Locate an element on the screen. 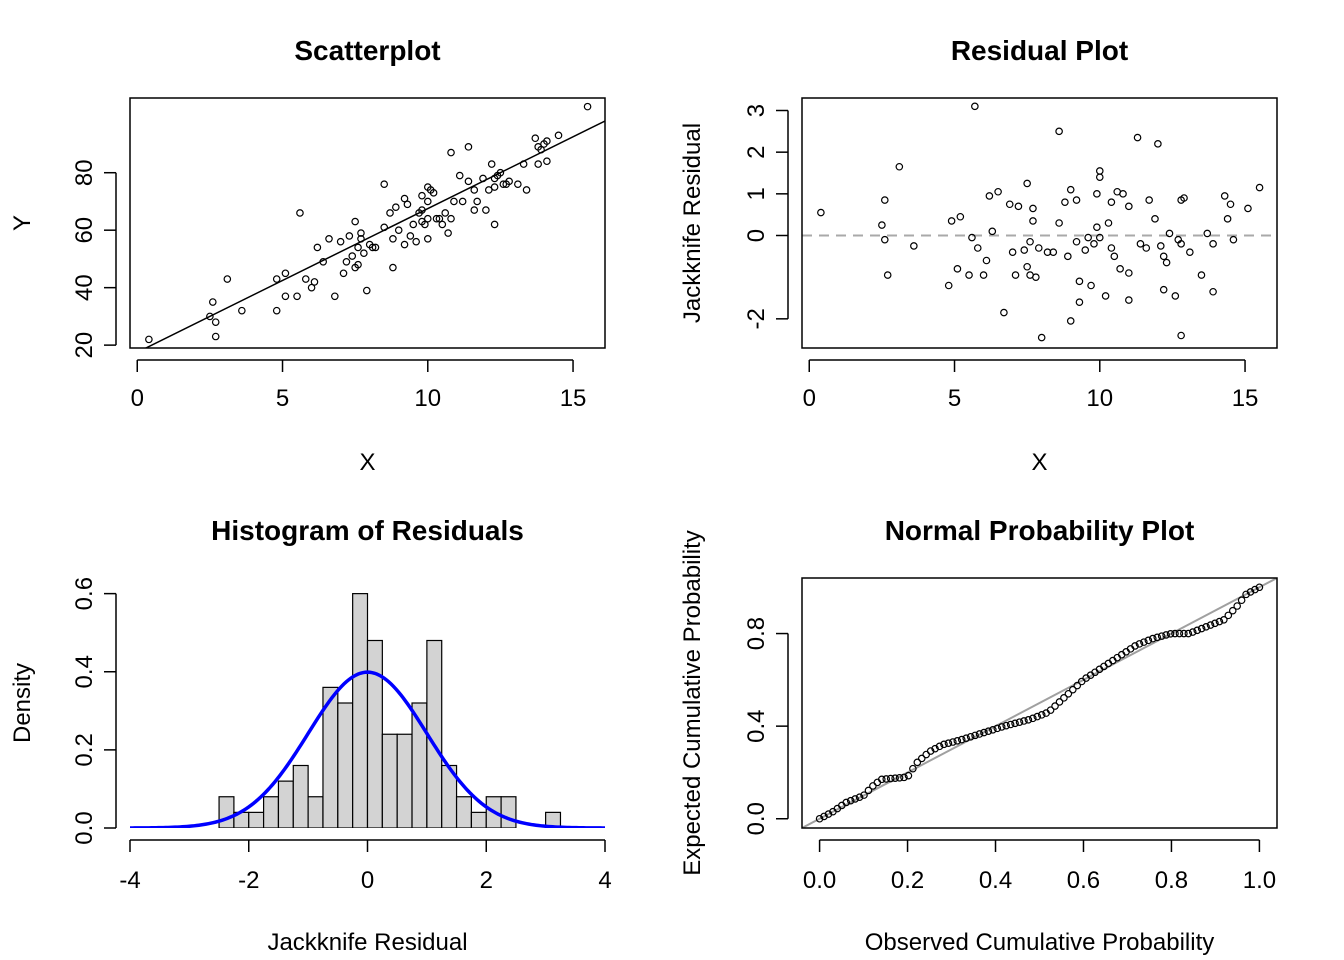 Image resolution: width=1344 pixels, height=960 pixels. x-tick-label: 2 is located at coordinates (486, 880).